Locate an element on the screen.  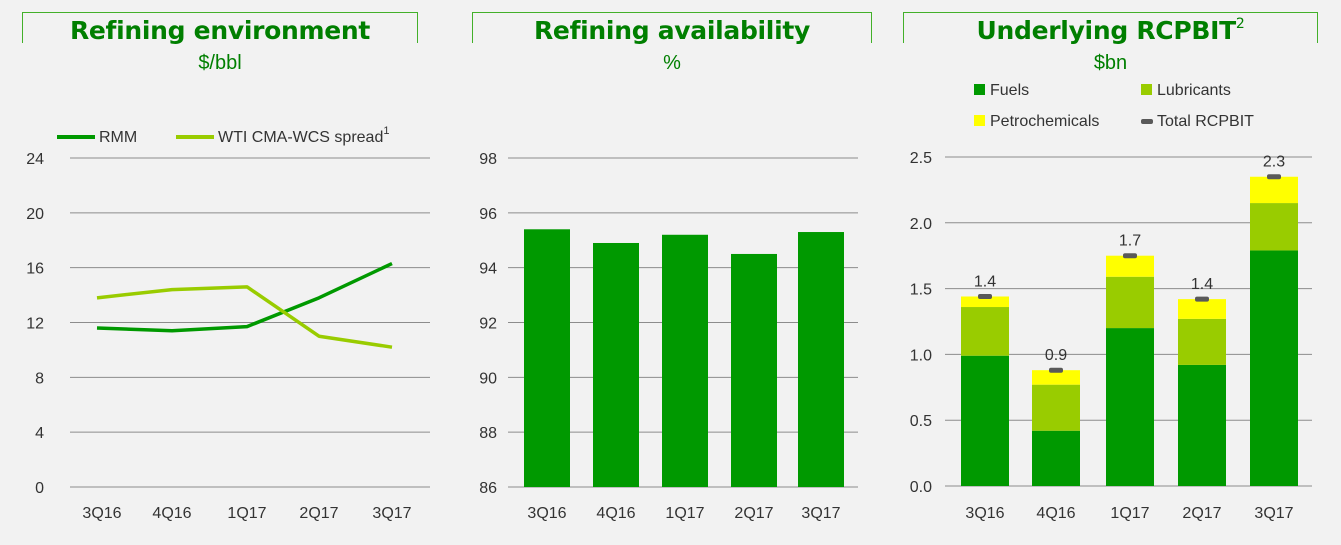
legend-label: Fuels is located at coordinates (1009, 90).